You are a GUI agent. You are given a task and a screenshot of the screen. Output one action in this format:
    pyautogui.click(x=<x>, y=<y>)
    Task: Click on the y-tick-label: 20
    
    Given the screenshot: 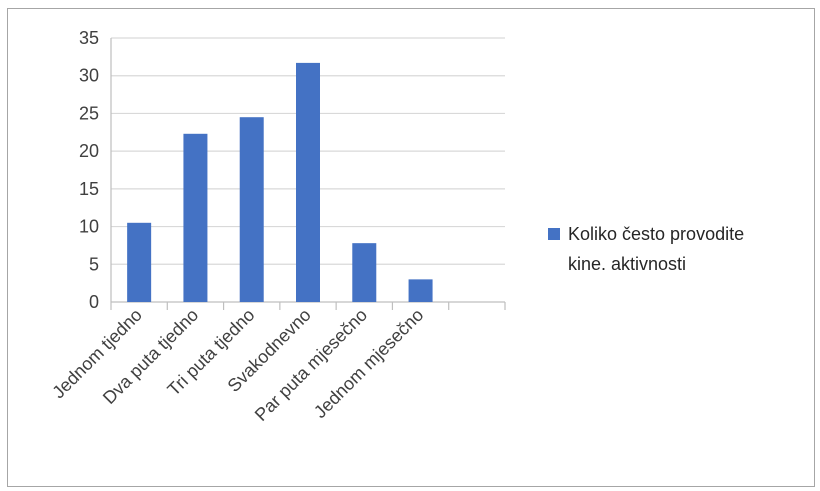 What is the action you would take?
    pyautogui.click(x=89, y=151)
    